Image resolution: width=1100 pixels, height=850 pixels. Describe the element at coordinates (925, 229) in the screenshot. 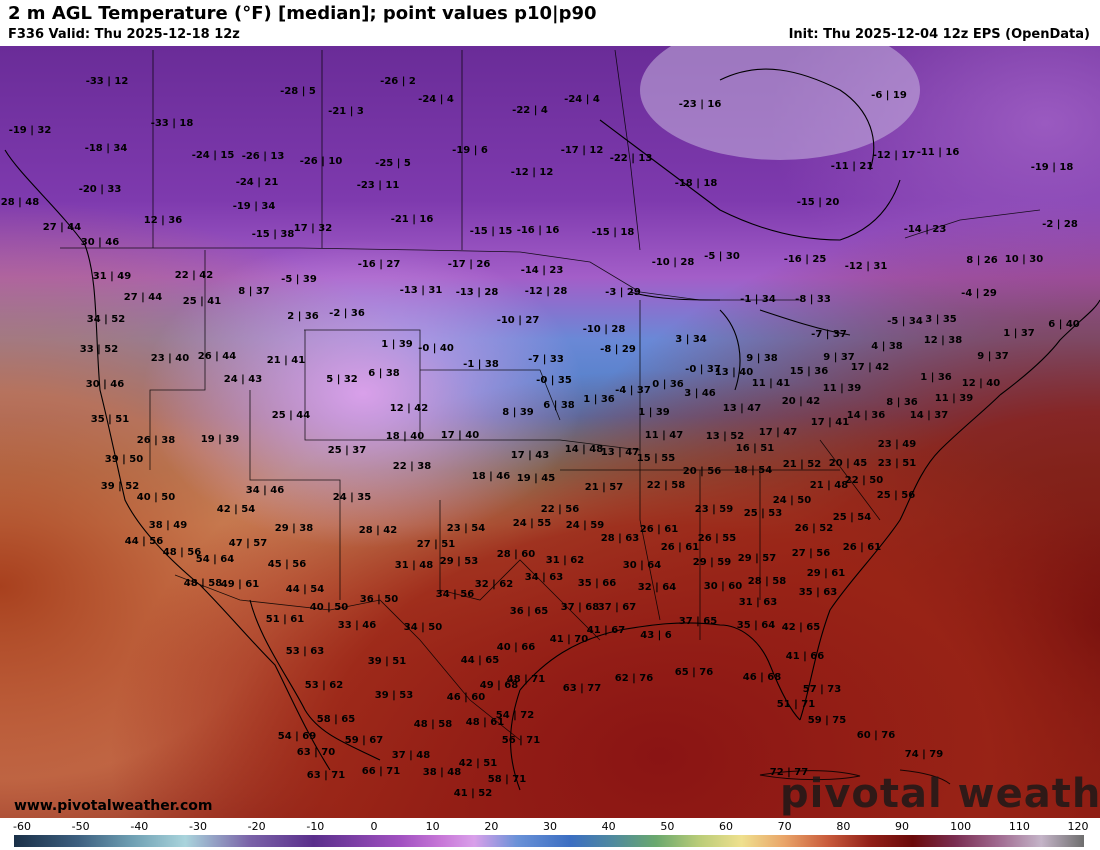

I see `point-value: -14 | 23` at that location.